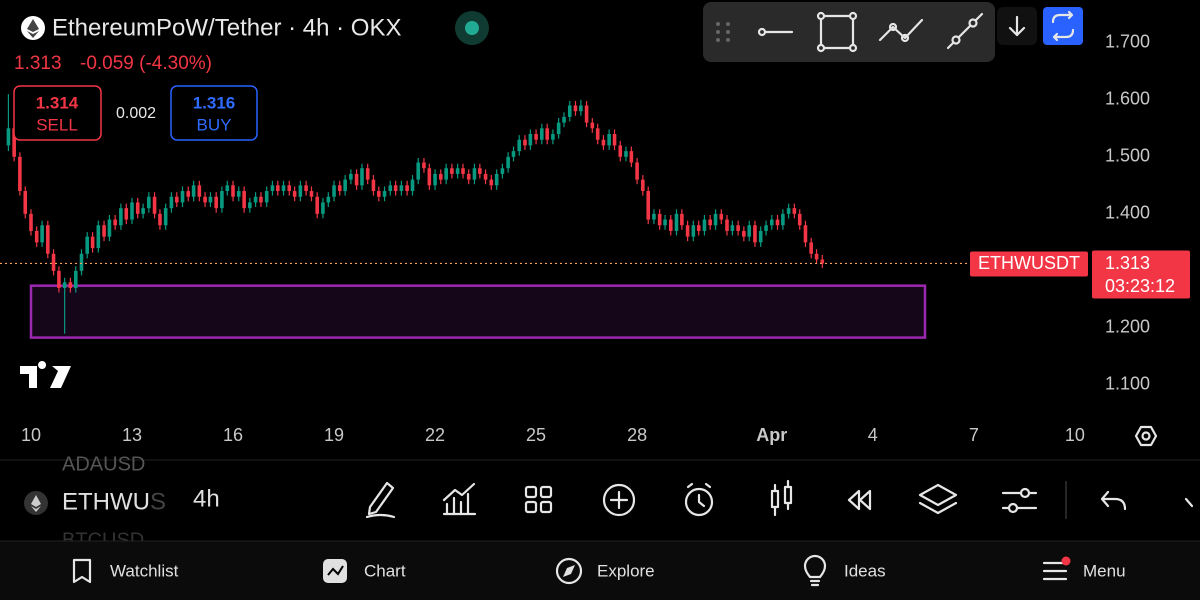 The height and width of the screenshot is (600, 1200). What do you see at coordinates (637, 435) in the screenshot?
I see `x-tick-label: 28` at bounding box center [637, 435].